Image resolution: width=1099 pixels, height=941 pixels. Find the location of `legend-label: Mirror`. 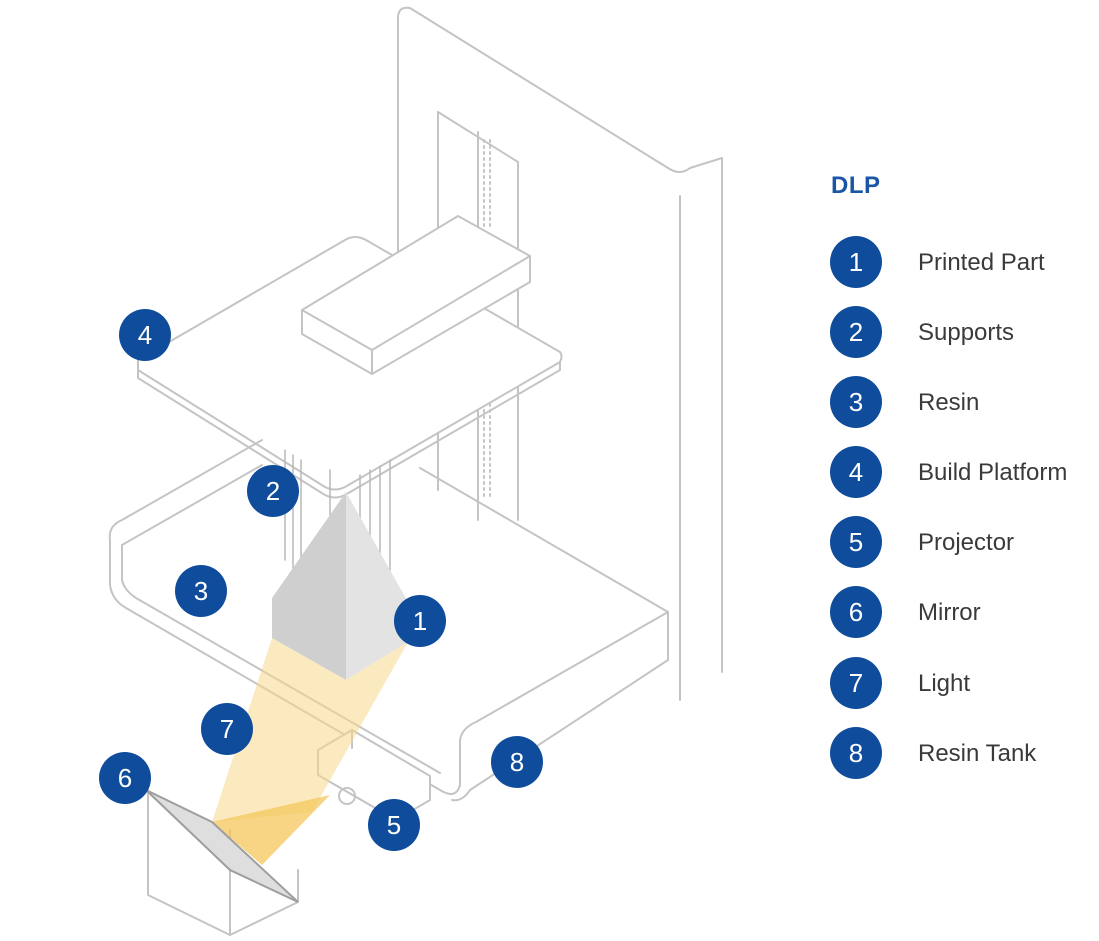

legend-label: Mirror is located at coordinates (949, 612).